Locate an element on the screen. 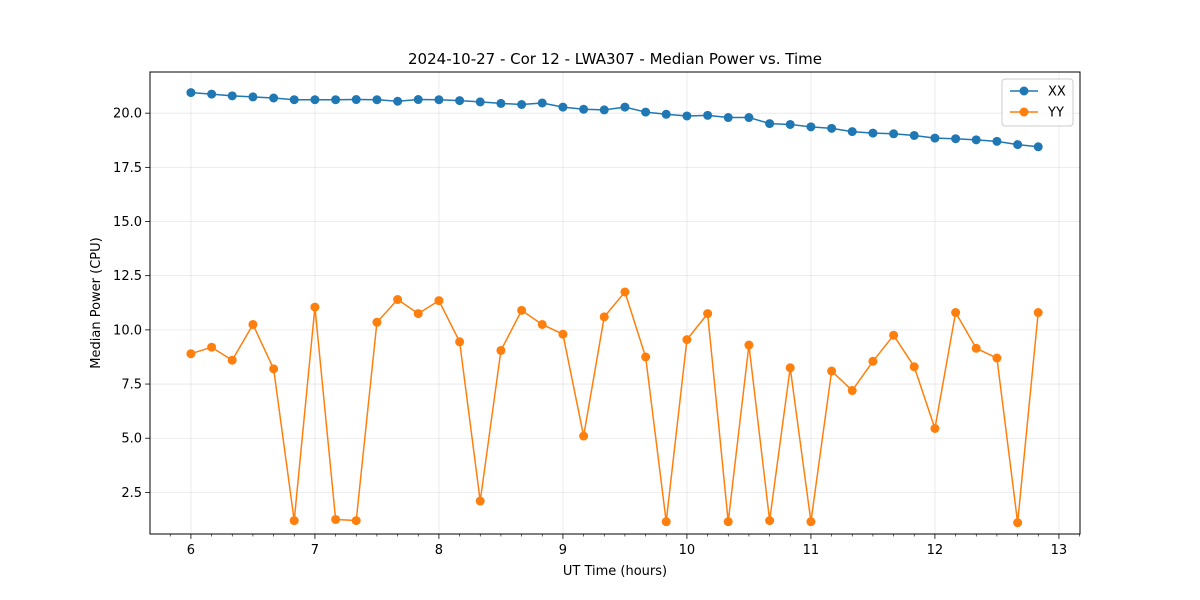 Image resolution: width=1200 pixels, height=600 pixels. x-axis-label: UT Time (hours) is located at coordinates (615, 571).